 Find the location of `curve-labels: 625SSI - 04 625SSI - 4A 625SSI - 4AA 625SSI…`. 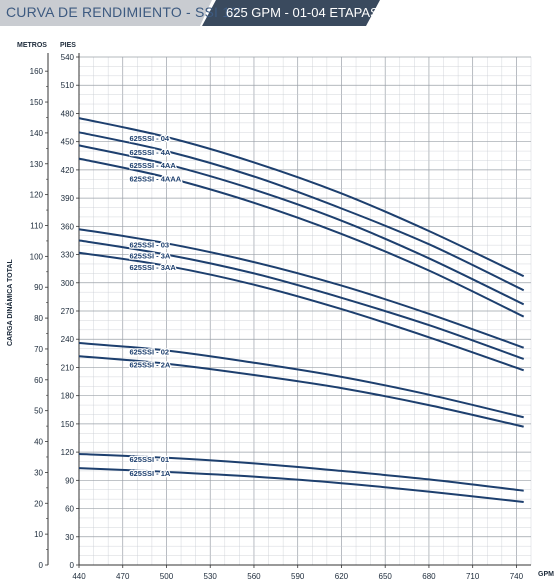

curve-labels: 625SSI - 04 625SSI - 4A 625SSI - 4AA 625SSI… is located at coordinates (155, 306).